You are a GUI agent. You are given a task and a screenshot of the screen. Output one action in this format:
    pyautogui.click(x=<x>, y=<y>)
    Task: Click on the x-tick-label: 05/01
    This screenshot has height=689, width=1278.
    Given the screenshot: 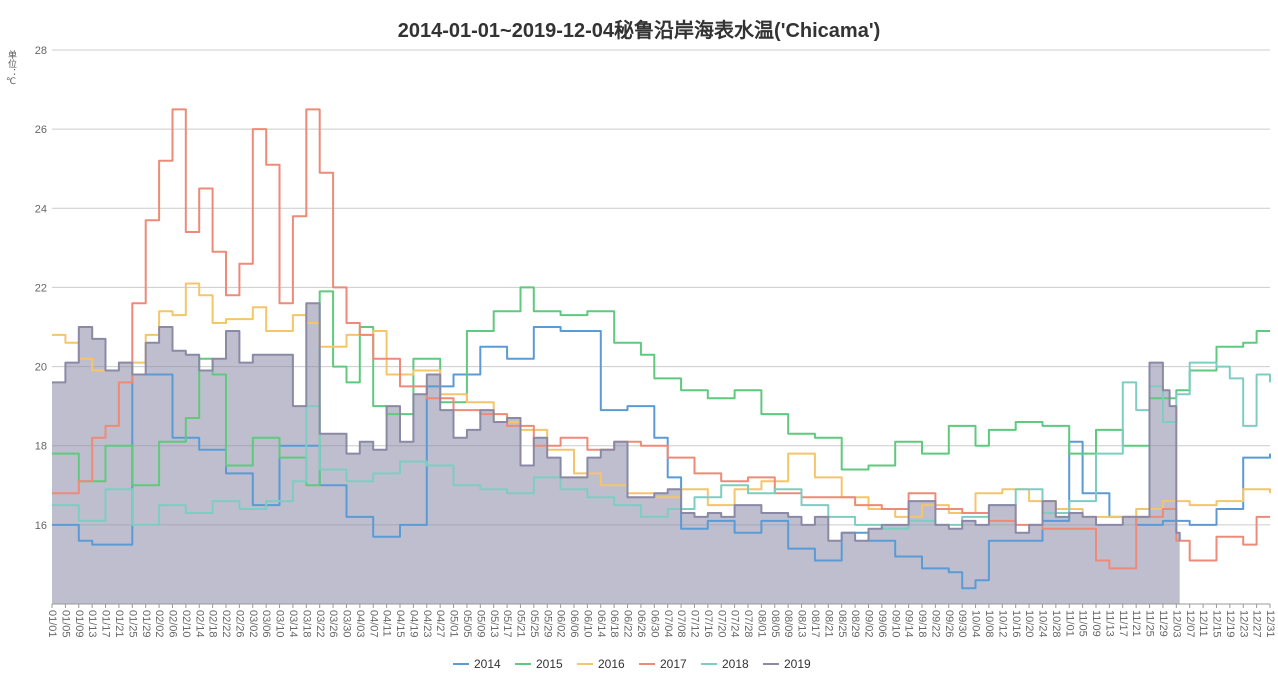 What is the action you would take?
    pyautogui.click(x=454, y=624)
    